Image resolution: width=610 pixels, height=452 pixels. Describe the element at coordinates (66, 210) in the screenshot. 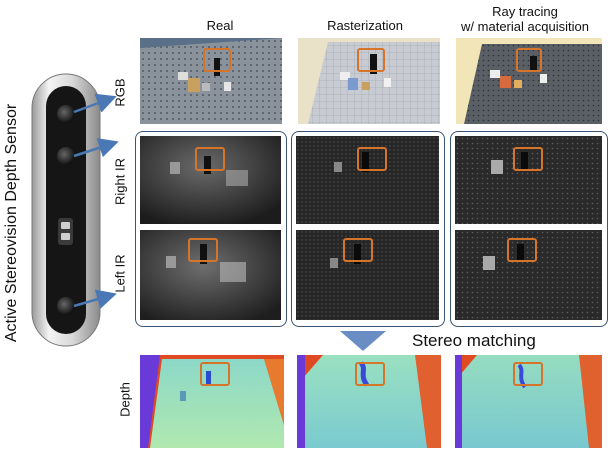

I see `depth-sensor-device` at that location.